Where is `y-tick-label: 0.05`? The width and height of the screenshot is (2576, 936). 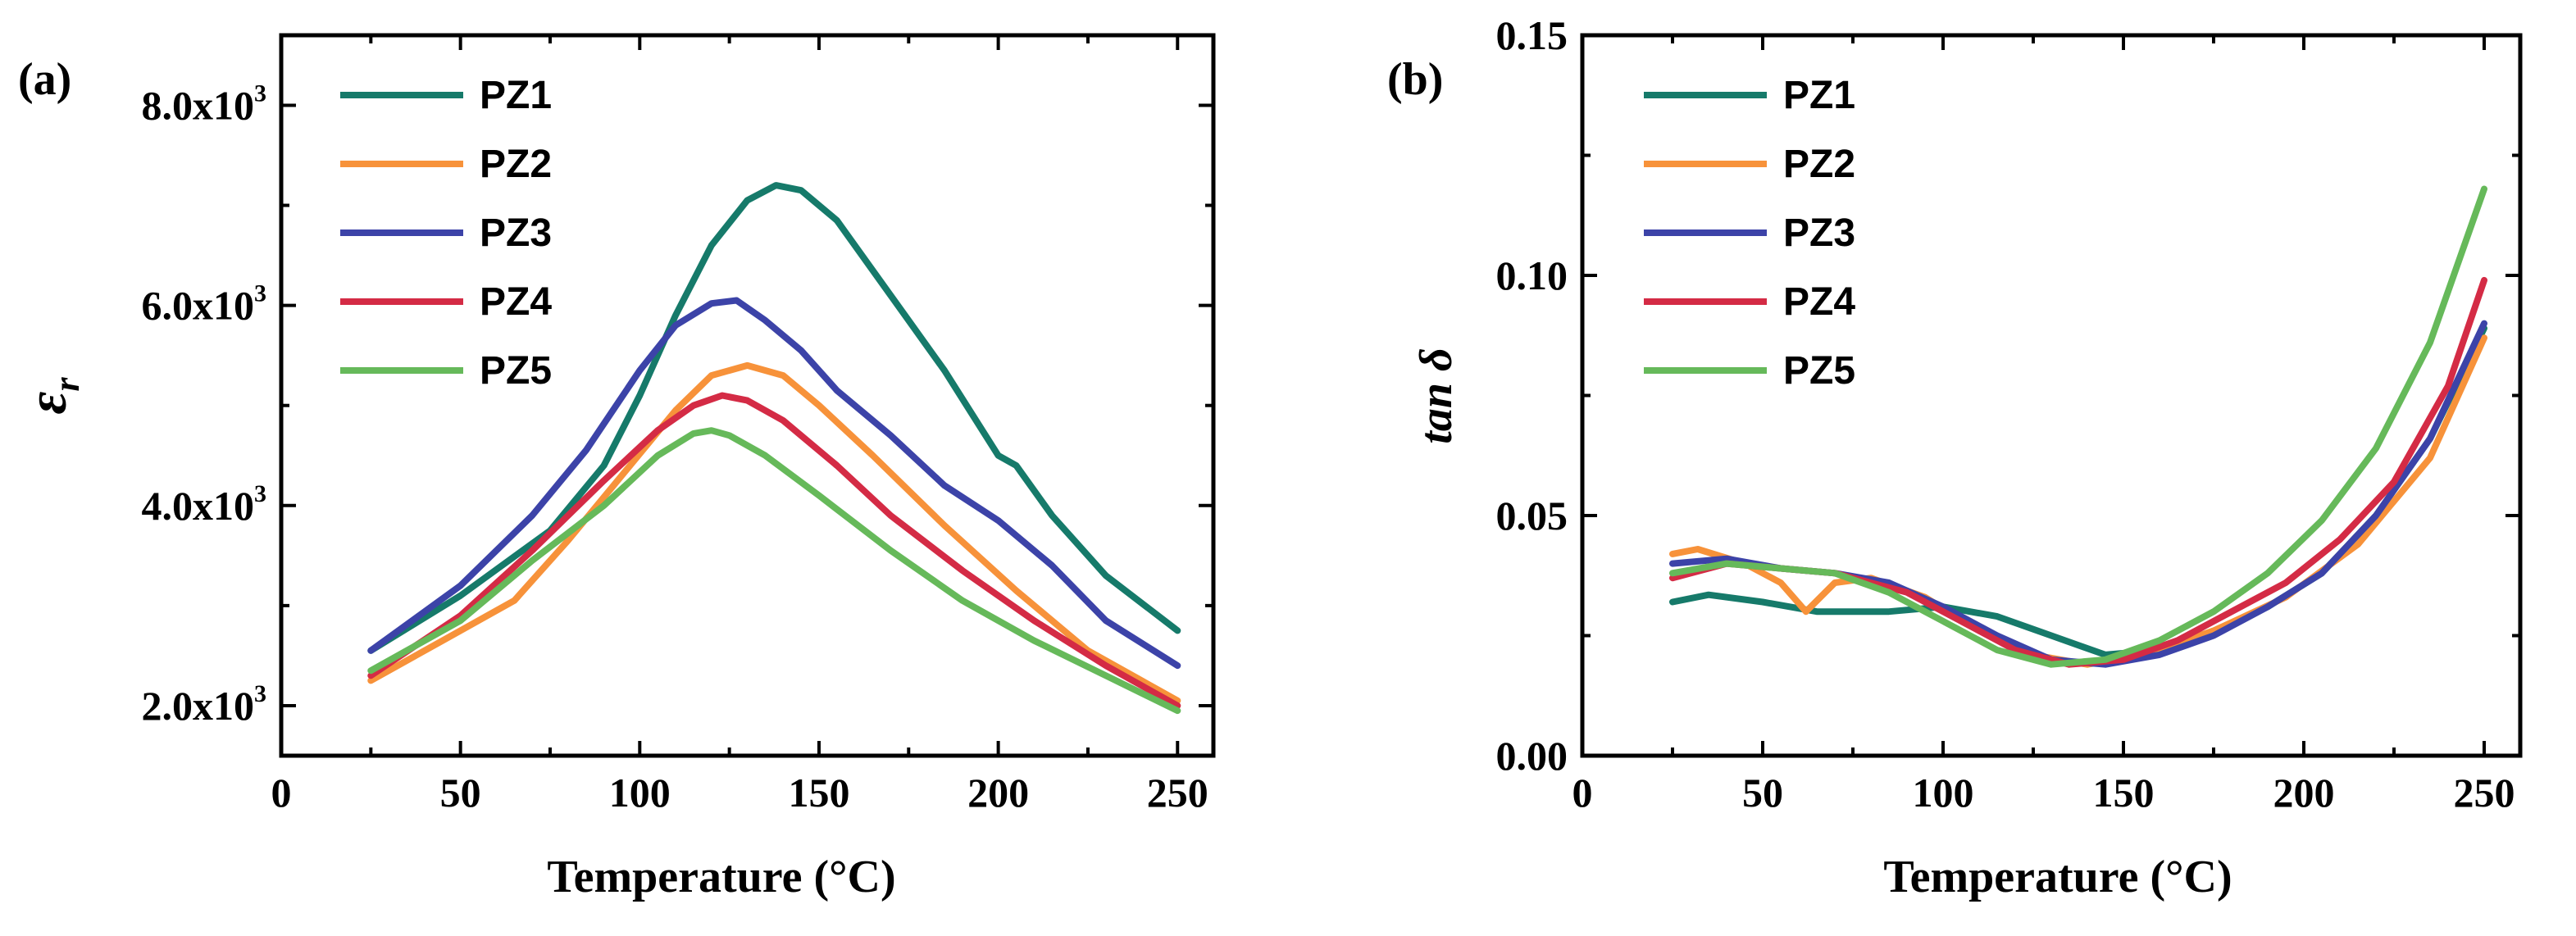 y-tick-label: 0.05 is located at coordinates (1532, 516).